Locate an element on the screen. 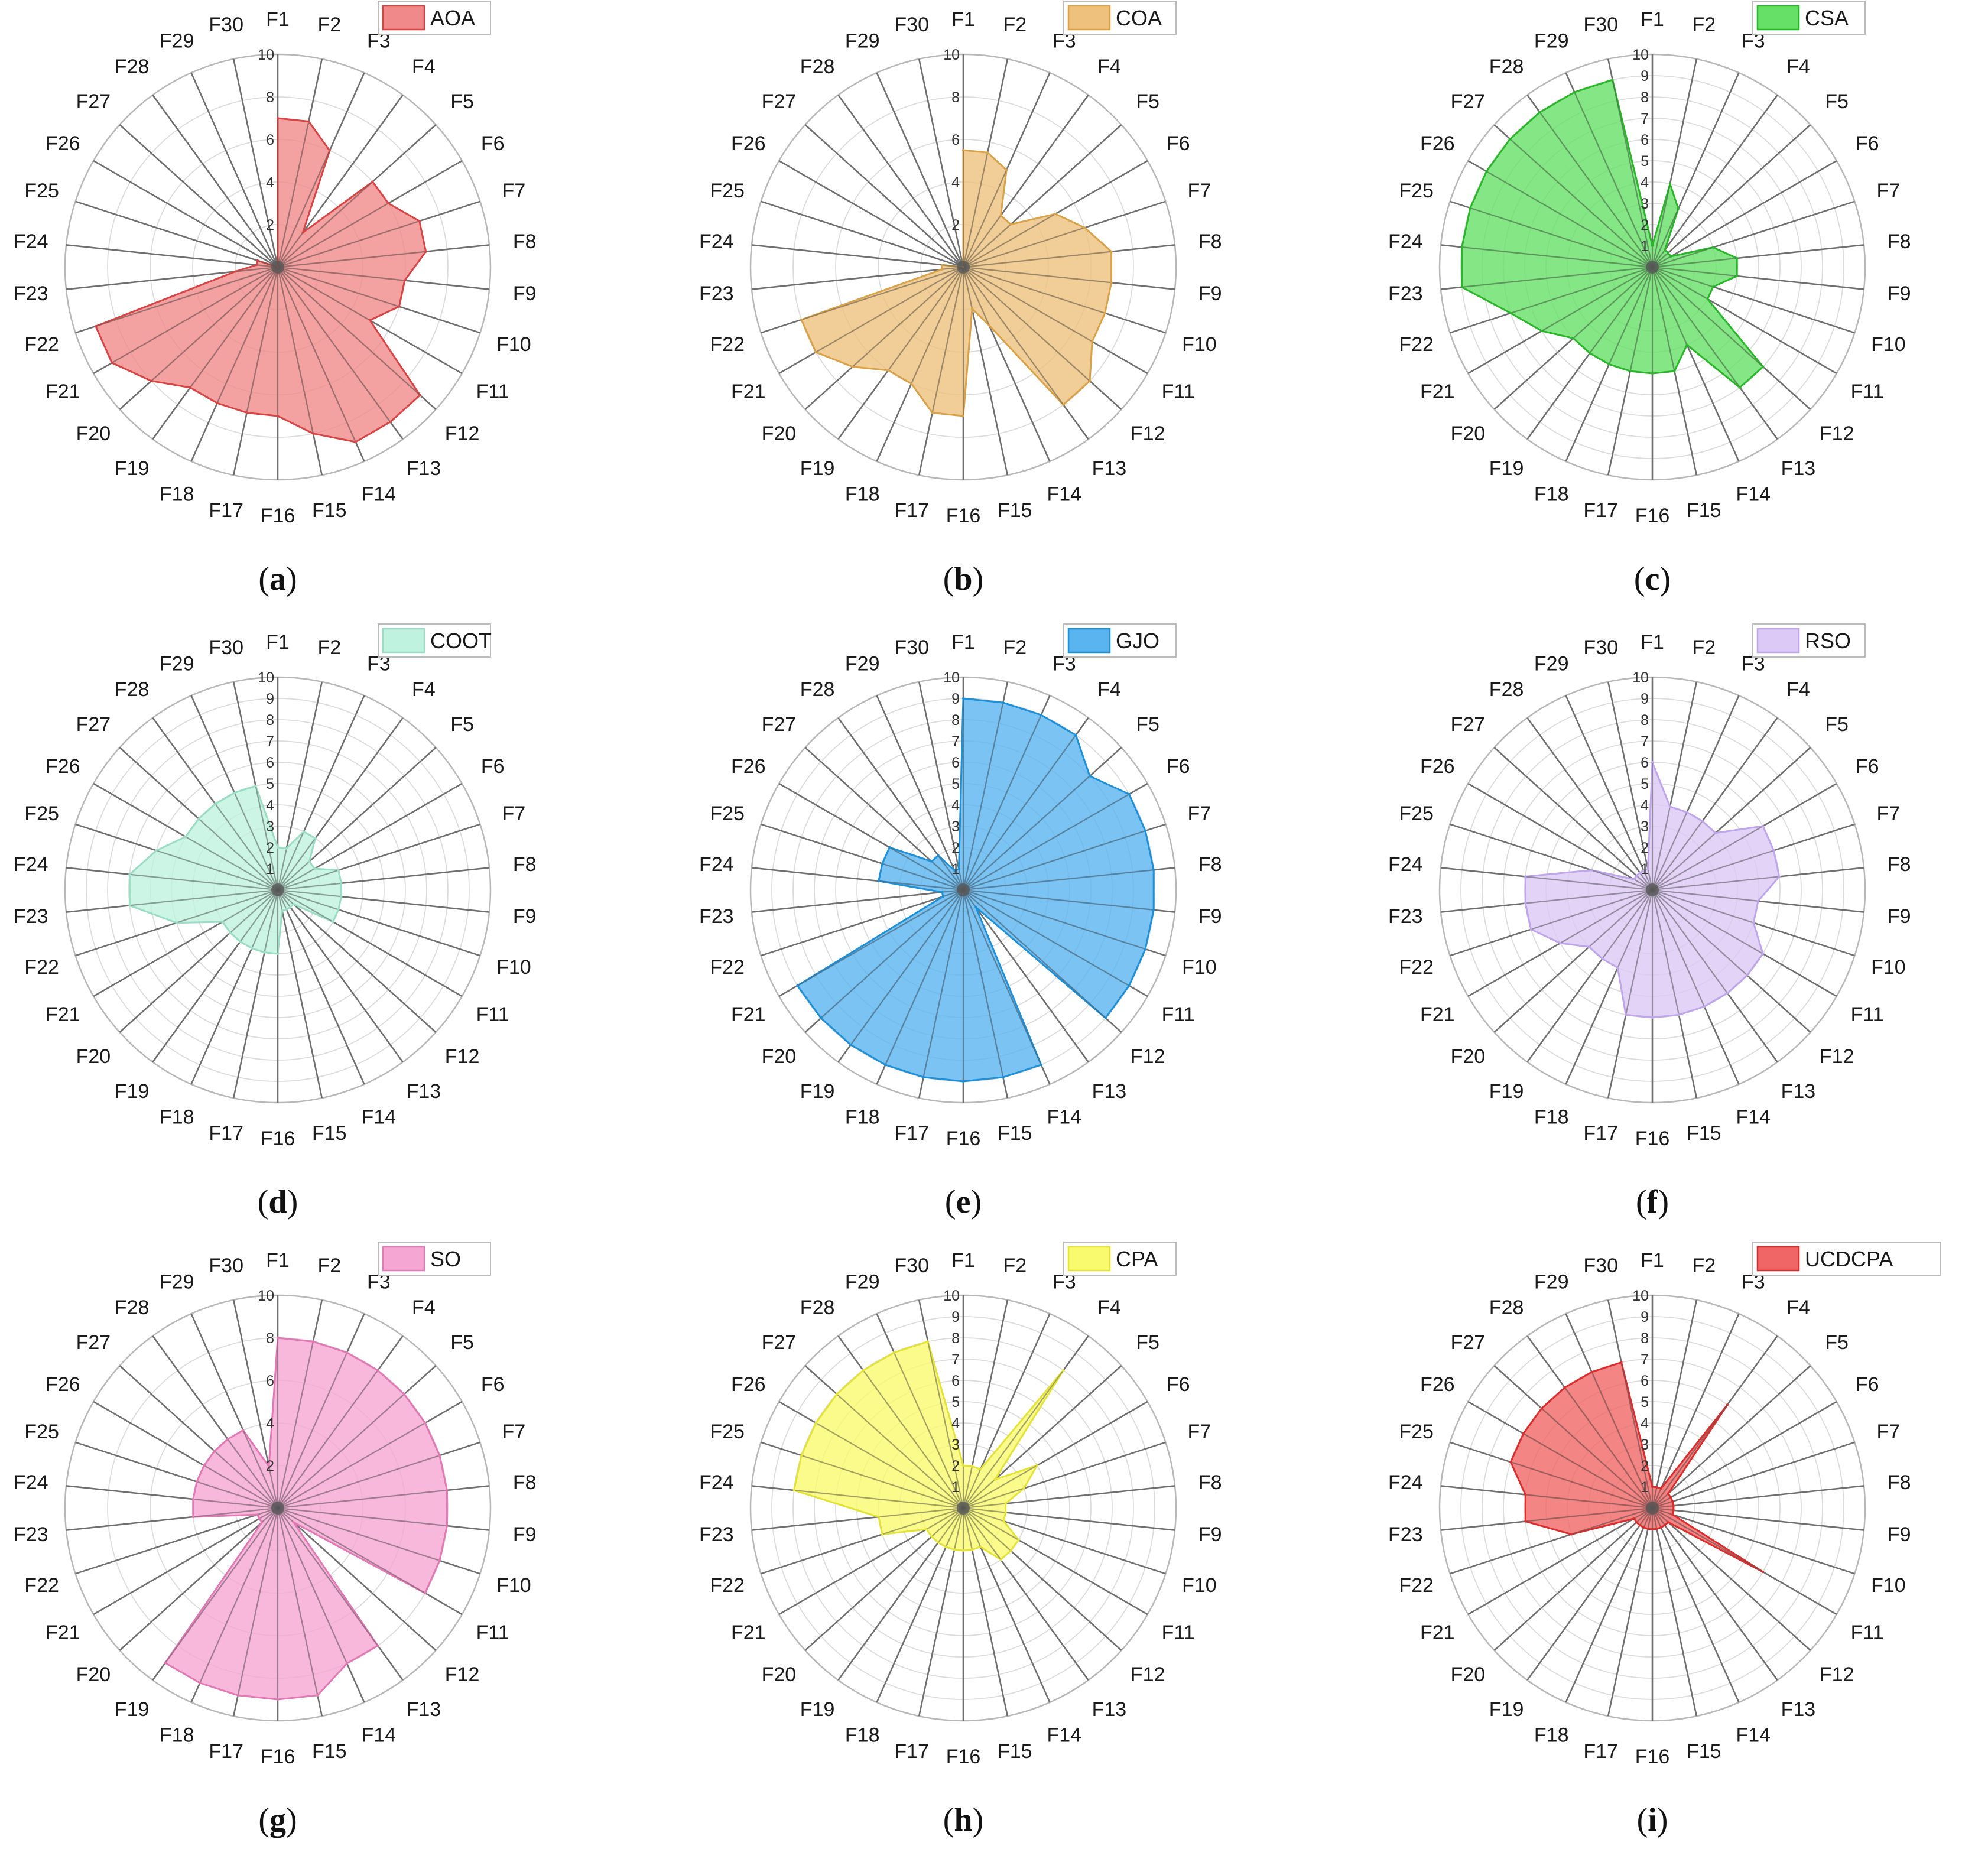 The image size is (1988, 1859). axis-label-f9: F9 is located at coordinates (1900, 916).